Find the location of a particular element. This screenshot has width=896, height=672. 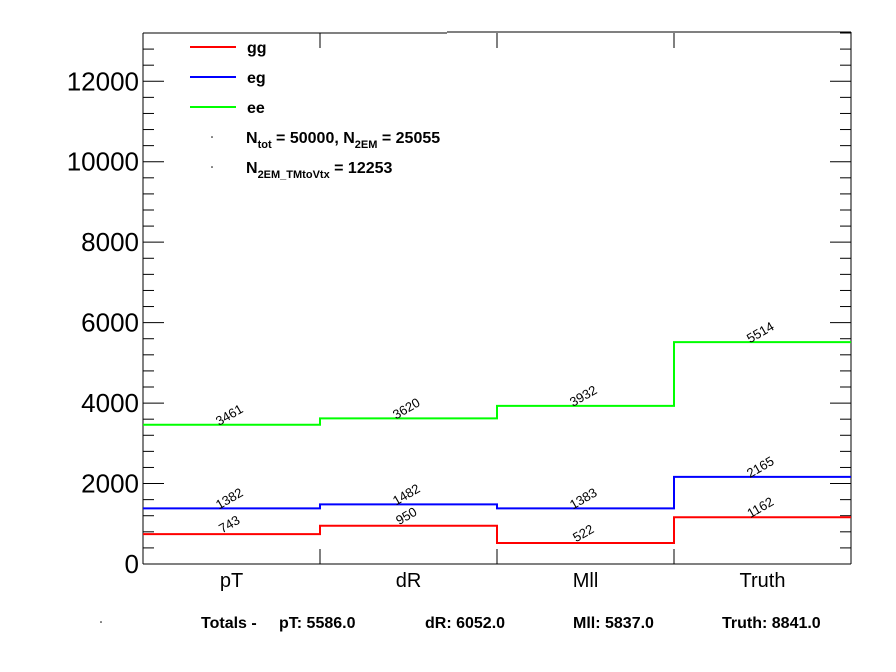

legend-label-gg: gg is located at coordinates (257, 48).